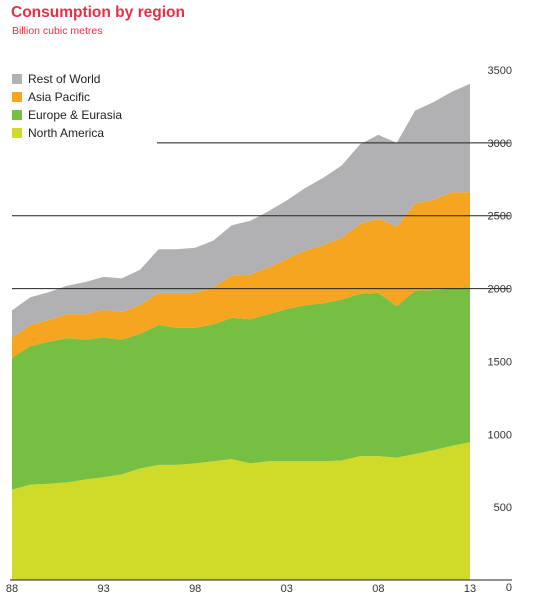  I want to click on y-tick-label: 1500, so click(500, 362).